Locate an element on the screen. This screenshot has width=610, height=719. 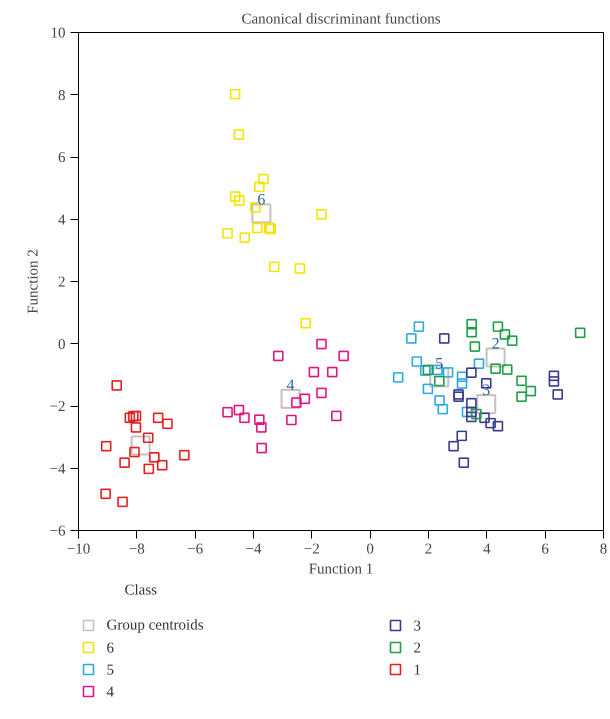
annotation: 2 is located at coordinates (496, 343).